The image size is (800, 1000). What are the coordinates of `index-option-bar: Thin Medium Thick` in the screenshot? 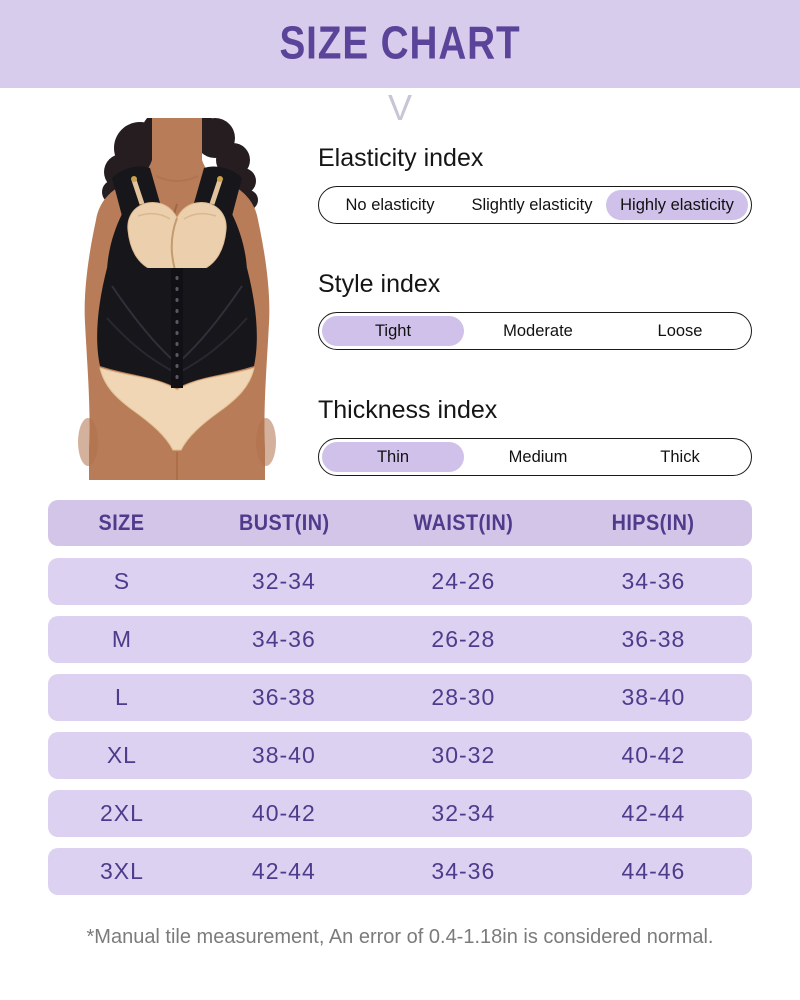 It's located at (535, 457).